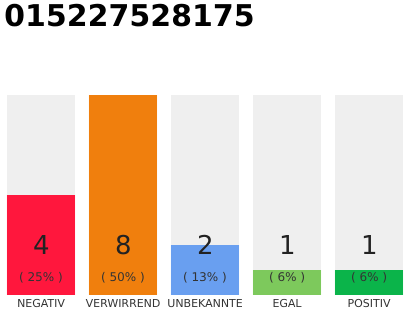 This screenshot has height=320, width=410. What do you see at coordinates (369, 303) in the screenshot?
I see `x-tick-label: POSITIV` at bounding box center [369, 303].